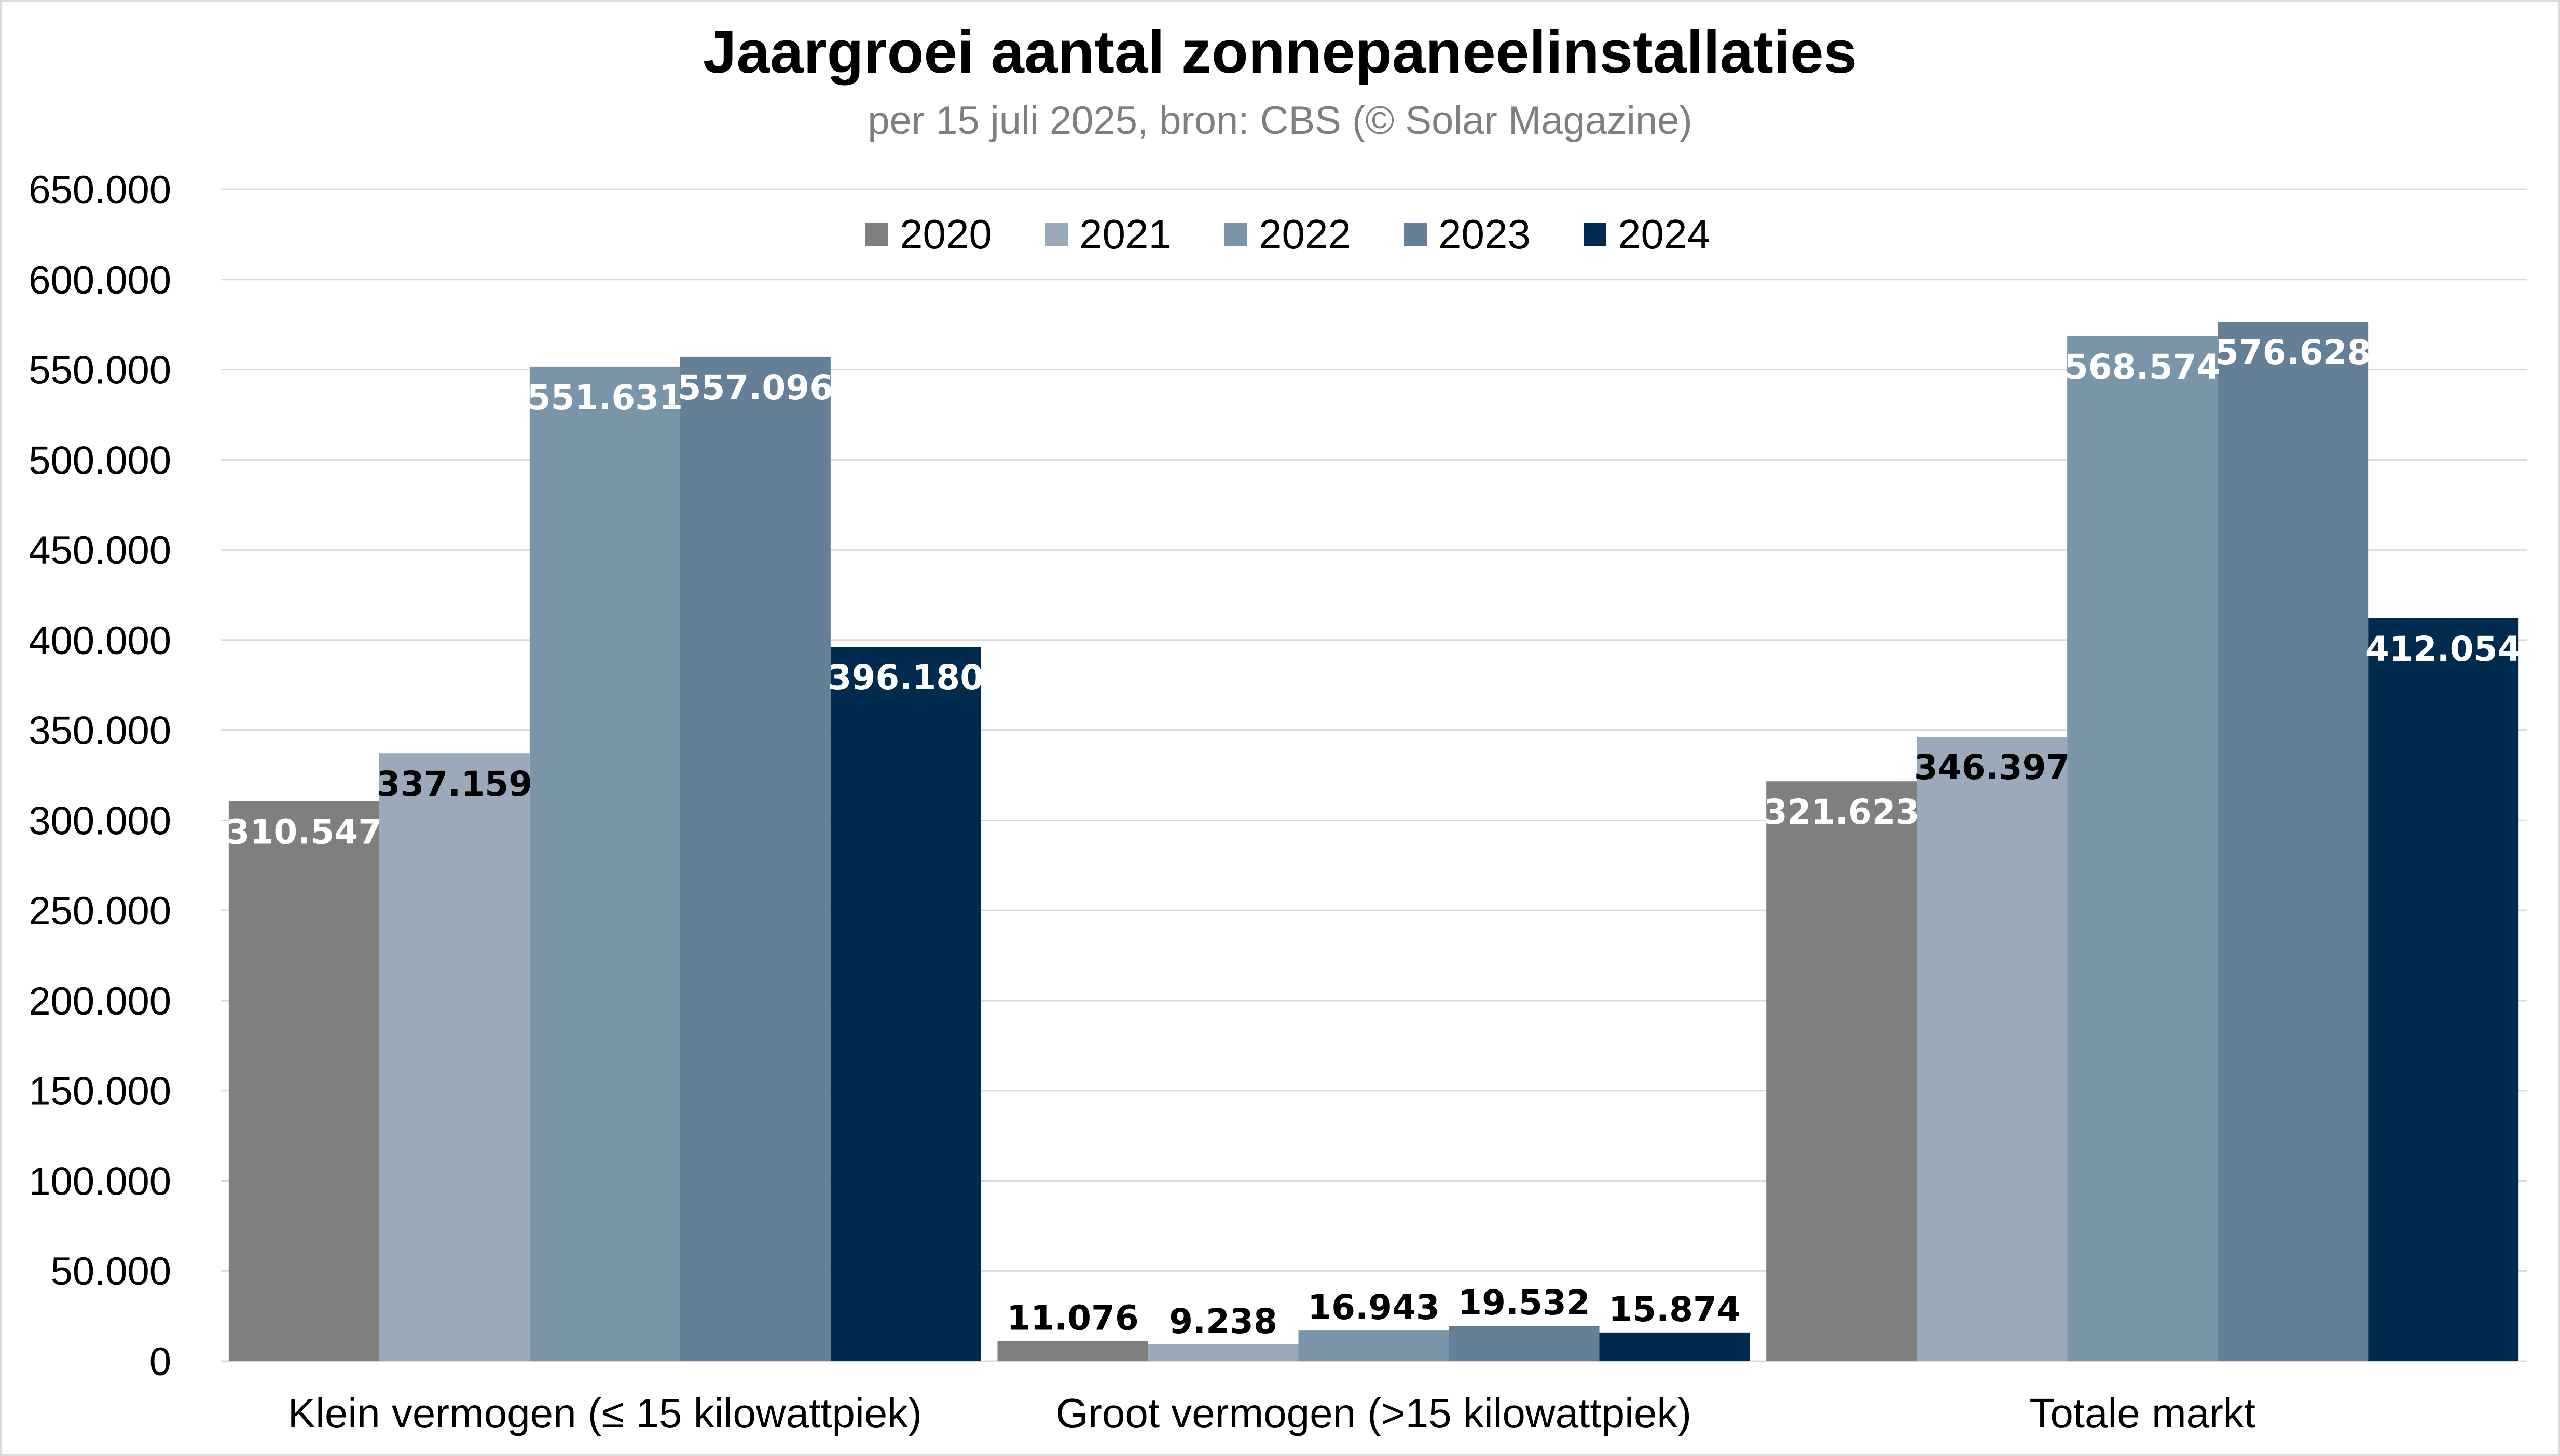 The width and height of the screenshot is (2560, 1456). What do you see at coordinates (2142, 1413) in the screenshot?
I see `category-label: Totale markt` at bounding box center [2142, 1413].